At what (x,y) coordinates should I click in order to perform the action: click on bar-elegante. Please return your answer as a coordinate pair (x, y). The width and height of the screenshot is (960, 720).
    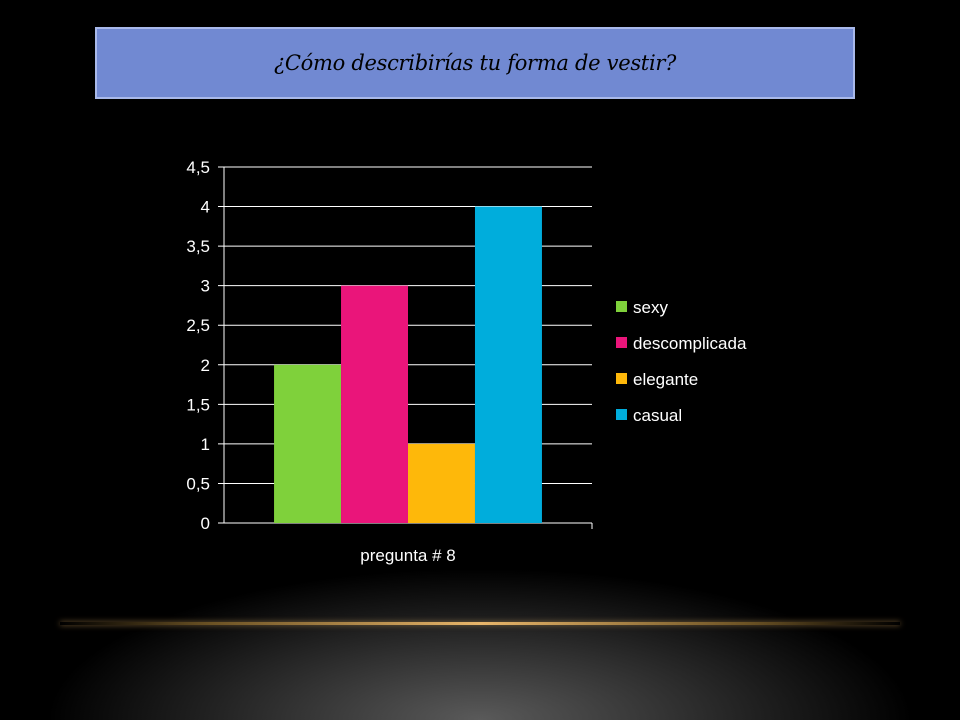
    Looking at the image, I should click on (441, 483).